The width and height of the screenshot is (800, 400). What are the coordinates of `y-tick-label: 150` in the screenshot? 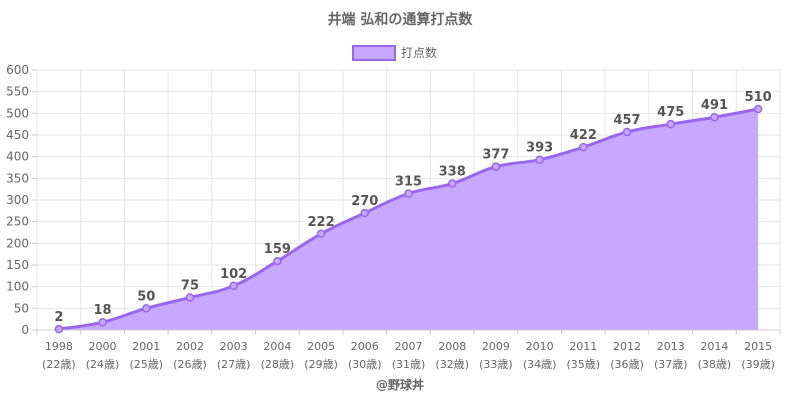 It's located at (17, 265).